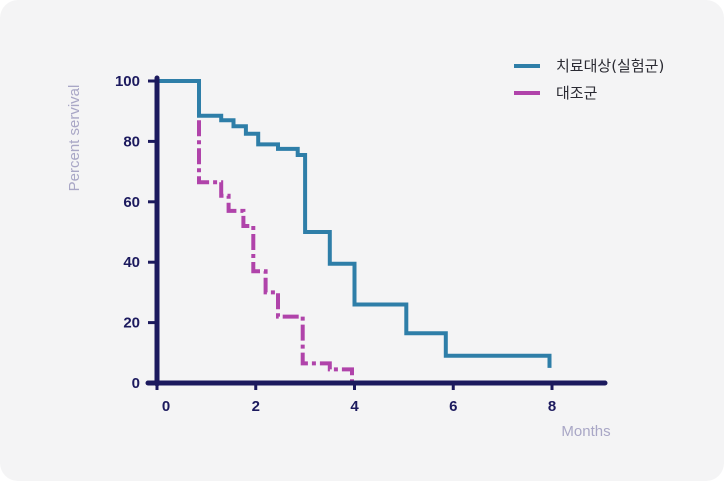  Describe the element at coordinates (74, 138) in the screenshot. I see `y-axis-title: Percent servival` at that location.